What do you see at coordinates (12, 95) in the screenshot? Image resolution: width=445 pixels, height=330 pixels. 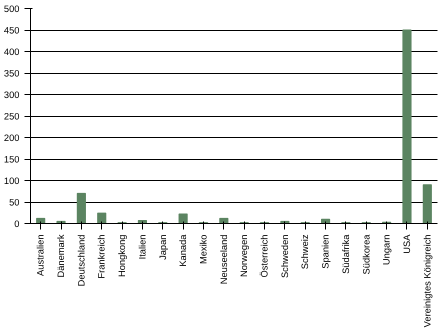 I see `y-tick-label: 300` at bounding box center [12, 95].